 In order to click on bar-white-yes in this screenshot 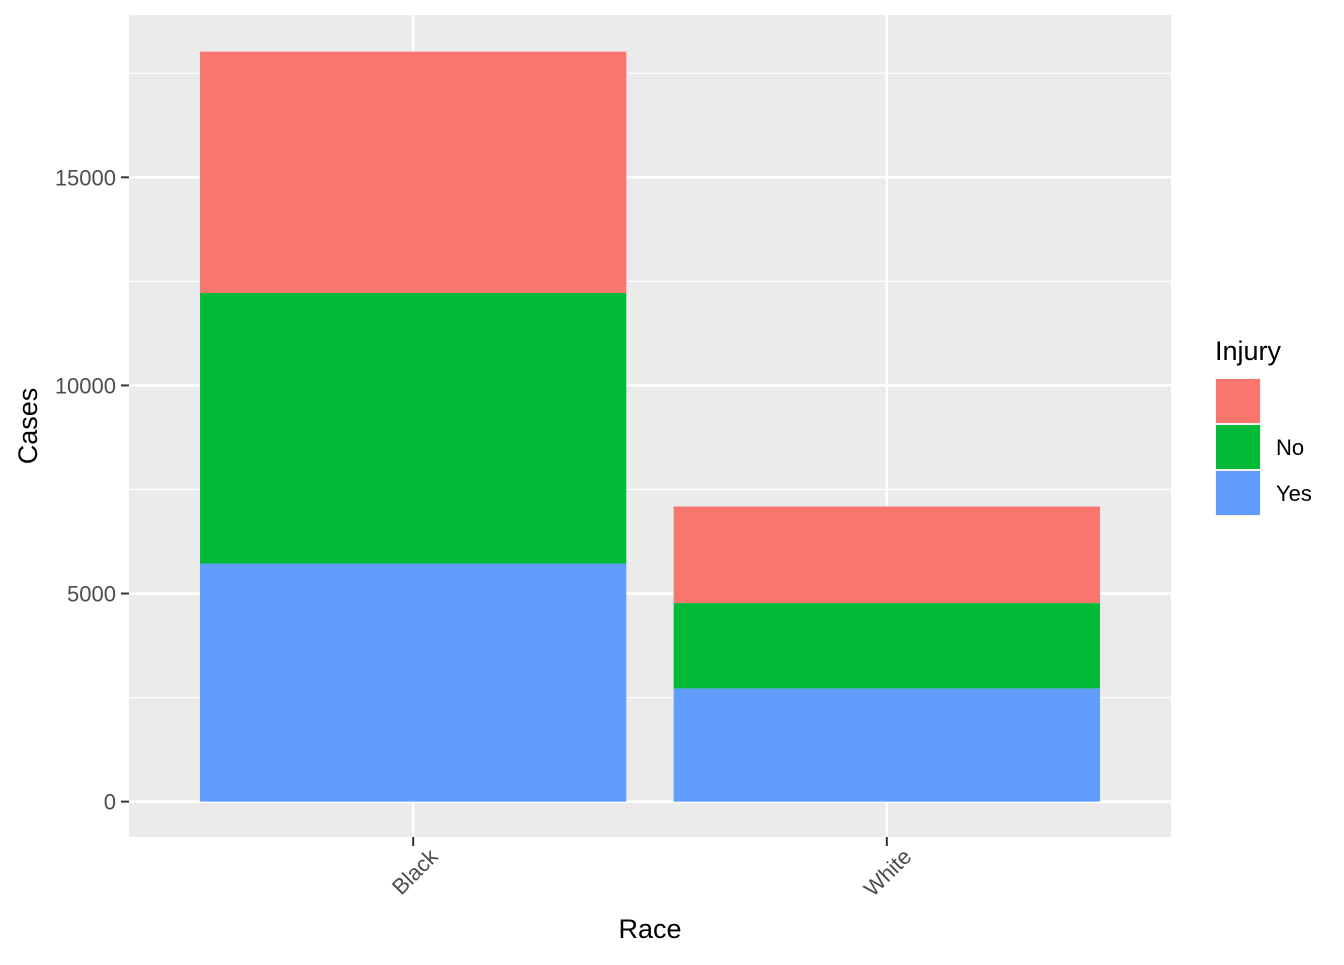, I will do `click(886, 745)`.